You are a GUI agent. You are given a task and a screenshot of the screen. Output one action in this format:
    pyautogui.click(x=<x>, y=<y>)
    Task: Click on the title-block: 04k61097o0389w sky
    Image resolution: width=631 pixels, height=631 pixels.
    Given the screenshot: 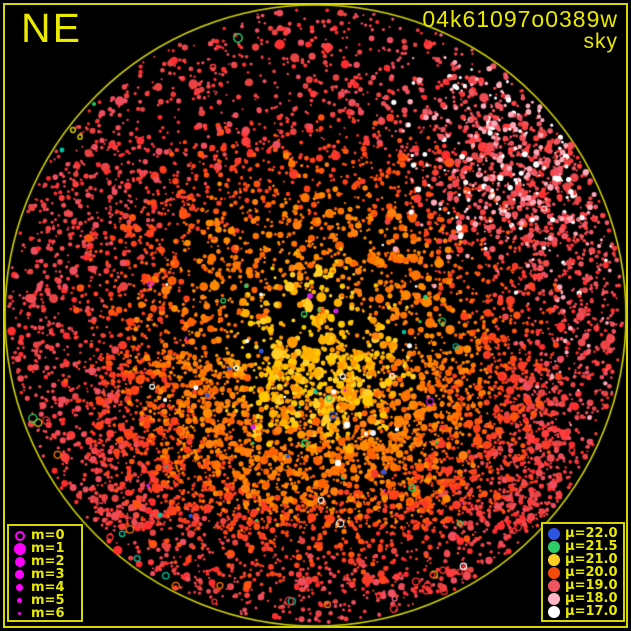 What is the action you would take?
    pyautogui.click(x=520, y=30)
    